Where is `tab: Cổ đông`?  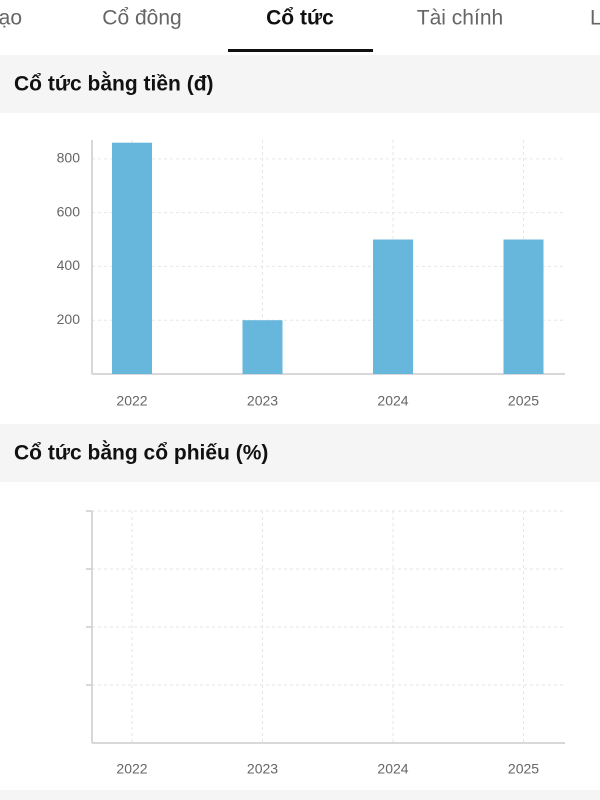 tab: Cổ đông is located at coordinates (141, 18).